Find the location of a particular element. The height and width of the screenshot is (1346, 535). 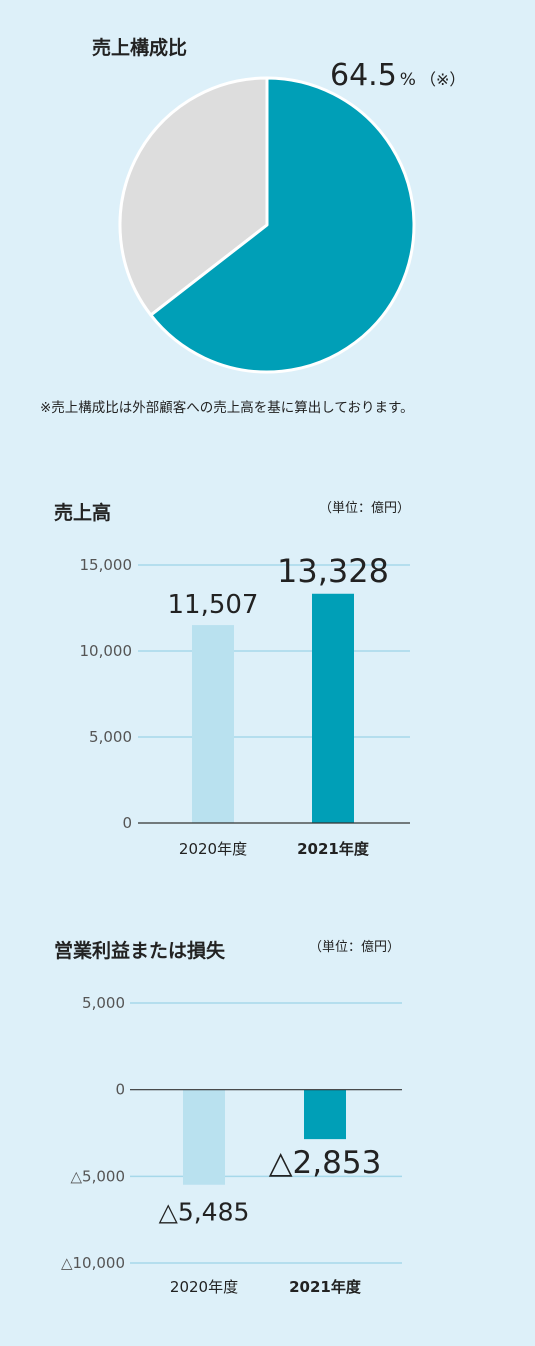

pie-callout-unit: % is located at coordinates (408, 80).